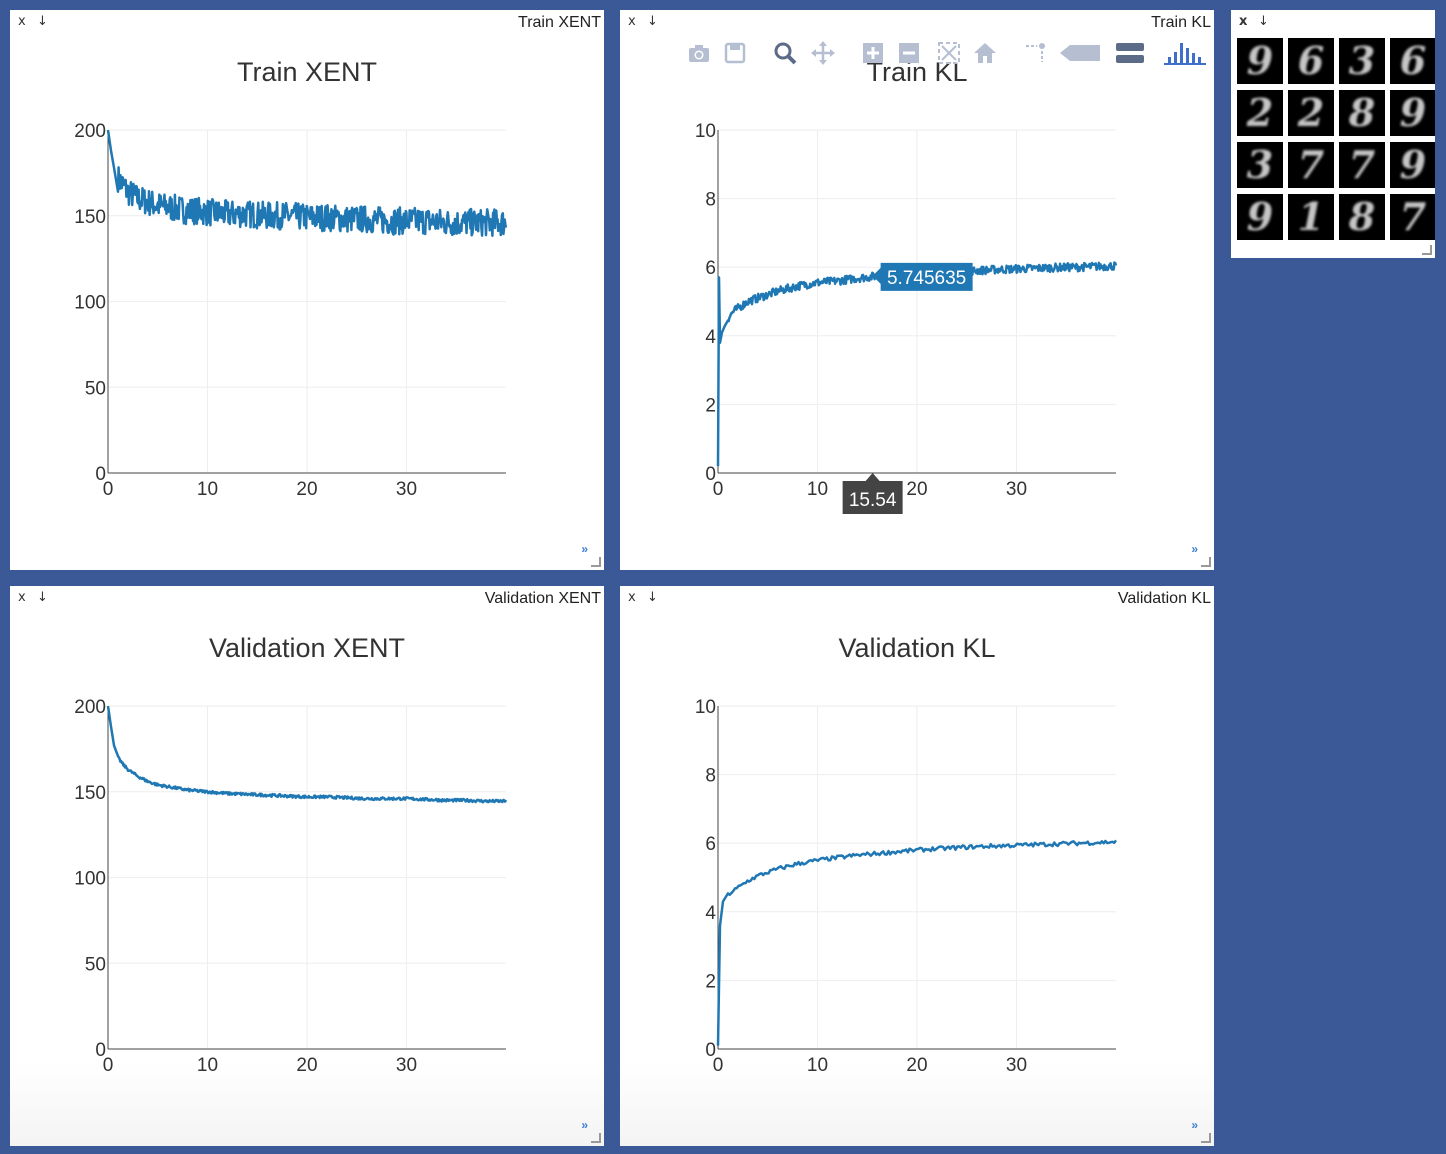  I want to click on y-tick-label: 2, so click(710, 981).